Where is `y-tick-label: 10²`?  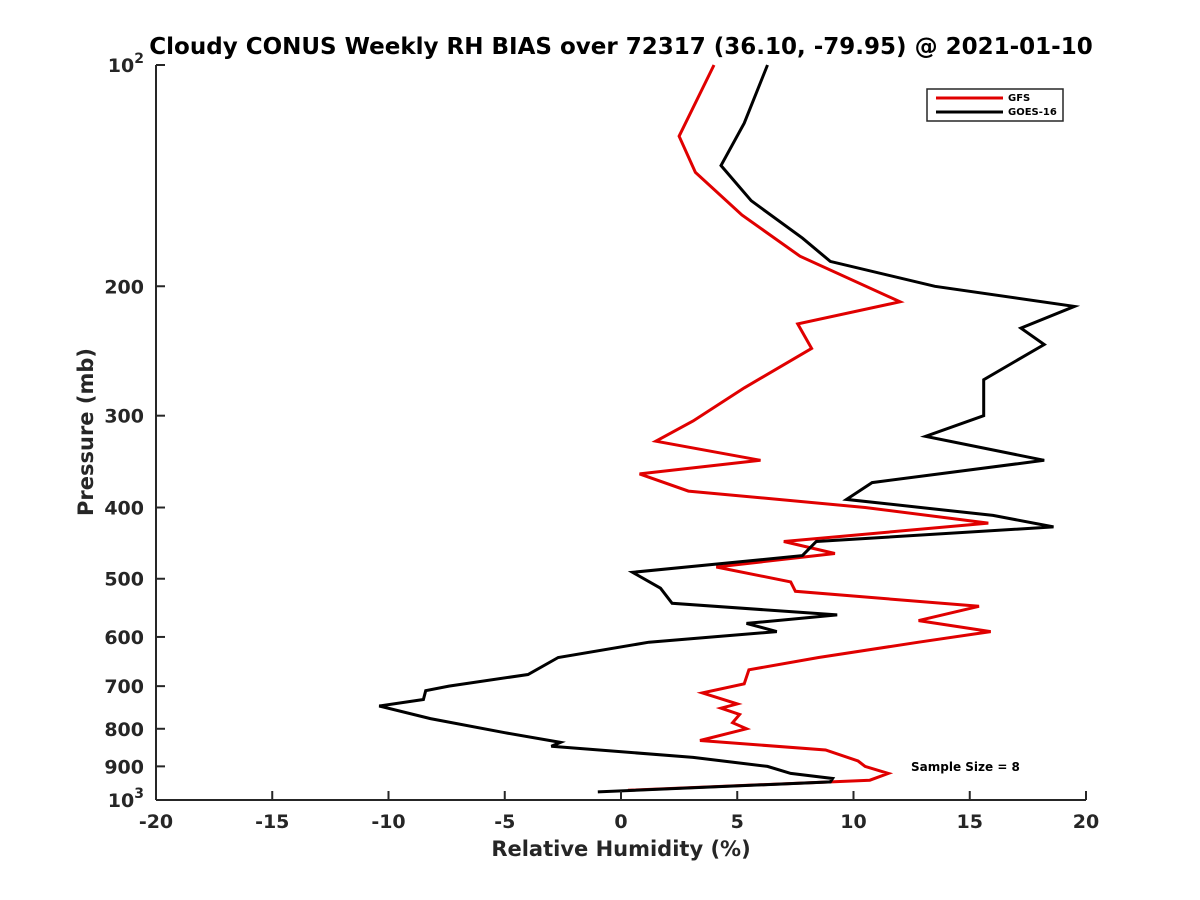 y-tick-label: 10² is located at coordinates (126, 64).